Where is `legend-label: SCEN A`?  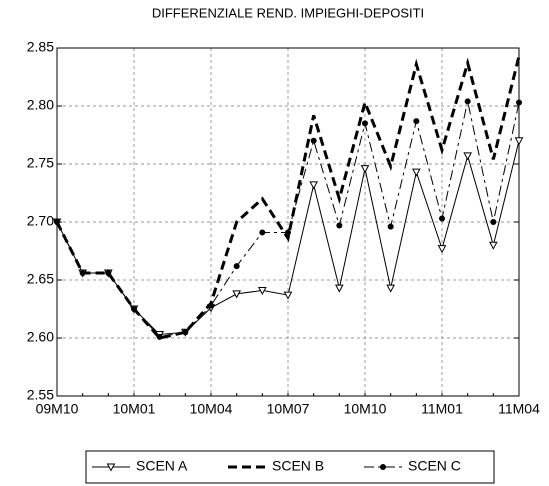
legend-label: SCEN A is located at coordinates (162, 466).